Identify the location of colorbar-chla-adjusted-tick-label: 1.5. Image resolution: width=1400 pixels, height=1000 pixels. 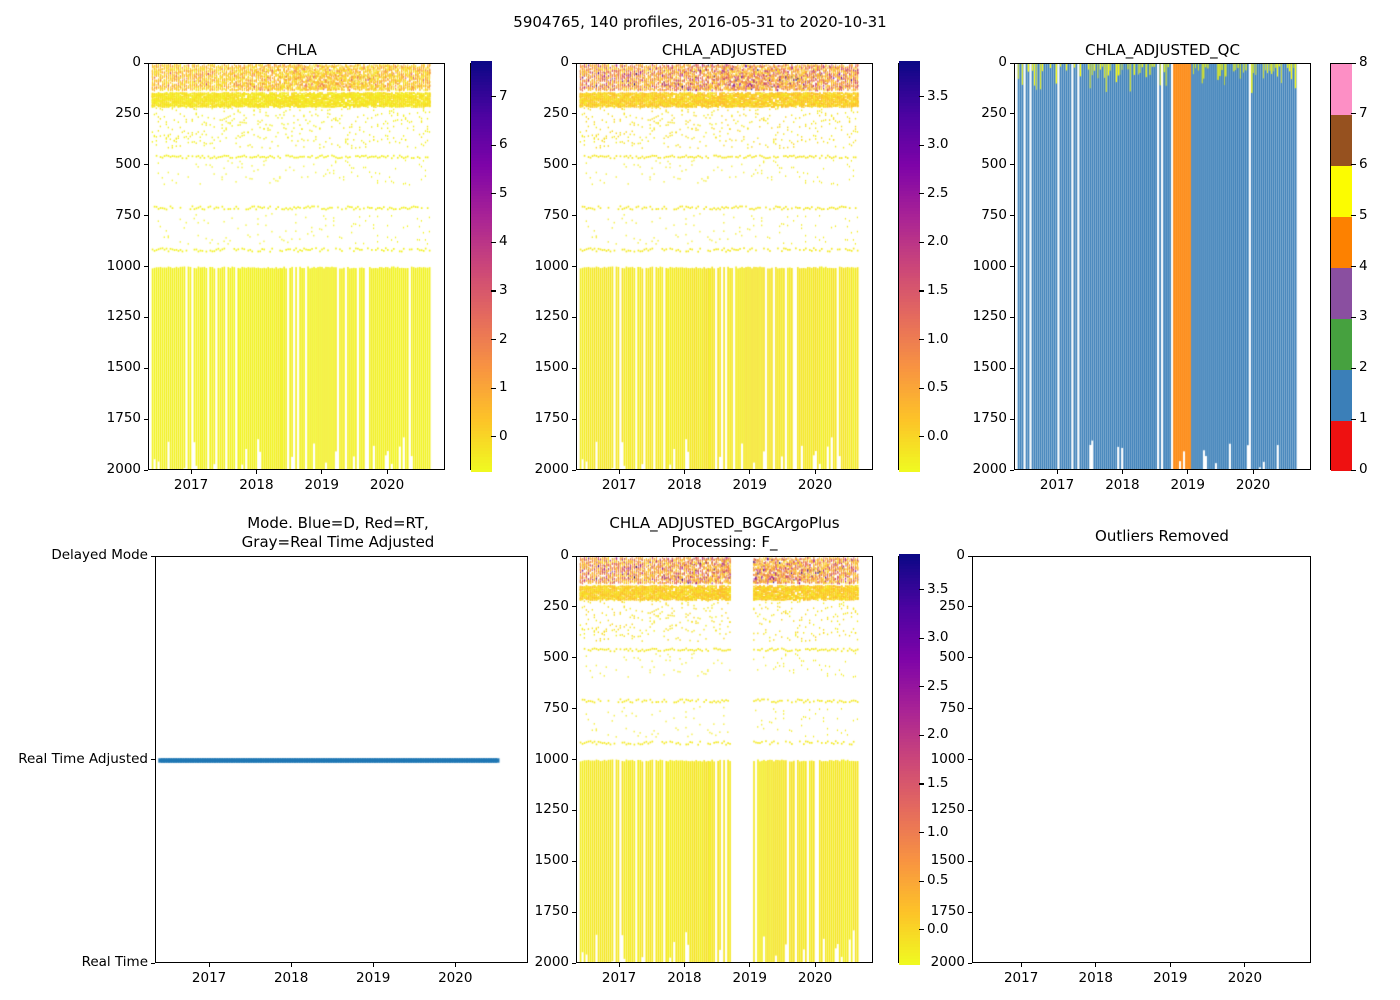
(938, 289).